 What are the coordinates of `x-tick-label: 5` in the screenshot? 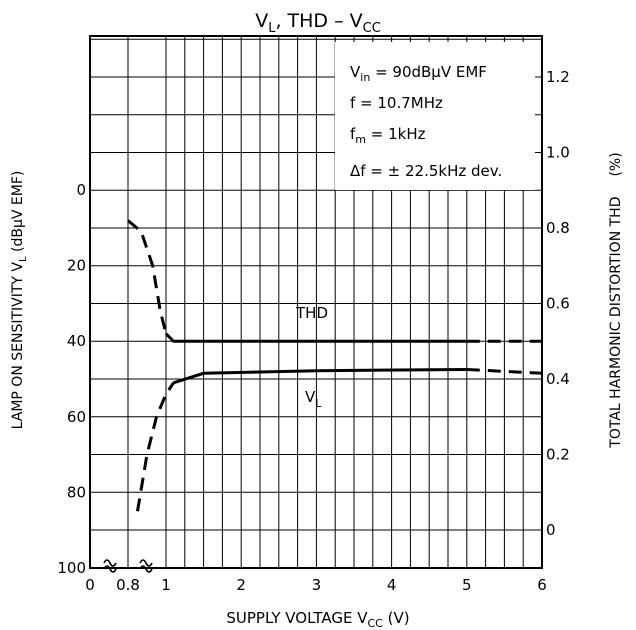 It's located at (467, 585).